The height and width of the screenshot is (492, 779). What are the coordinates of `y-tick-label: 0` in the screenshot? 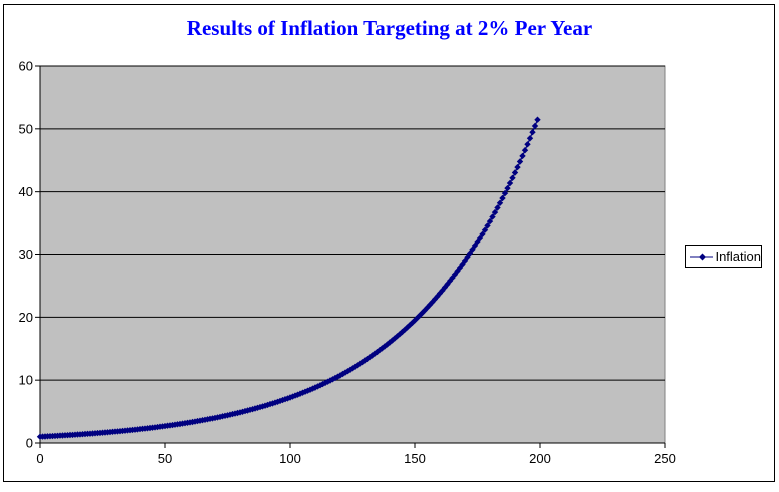 It's located at (29, 443).